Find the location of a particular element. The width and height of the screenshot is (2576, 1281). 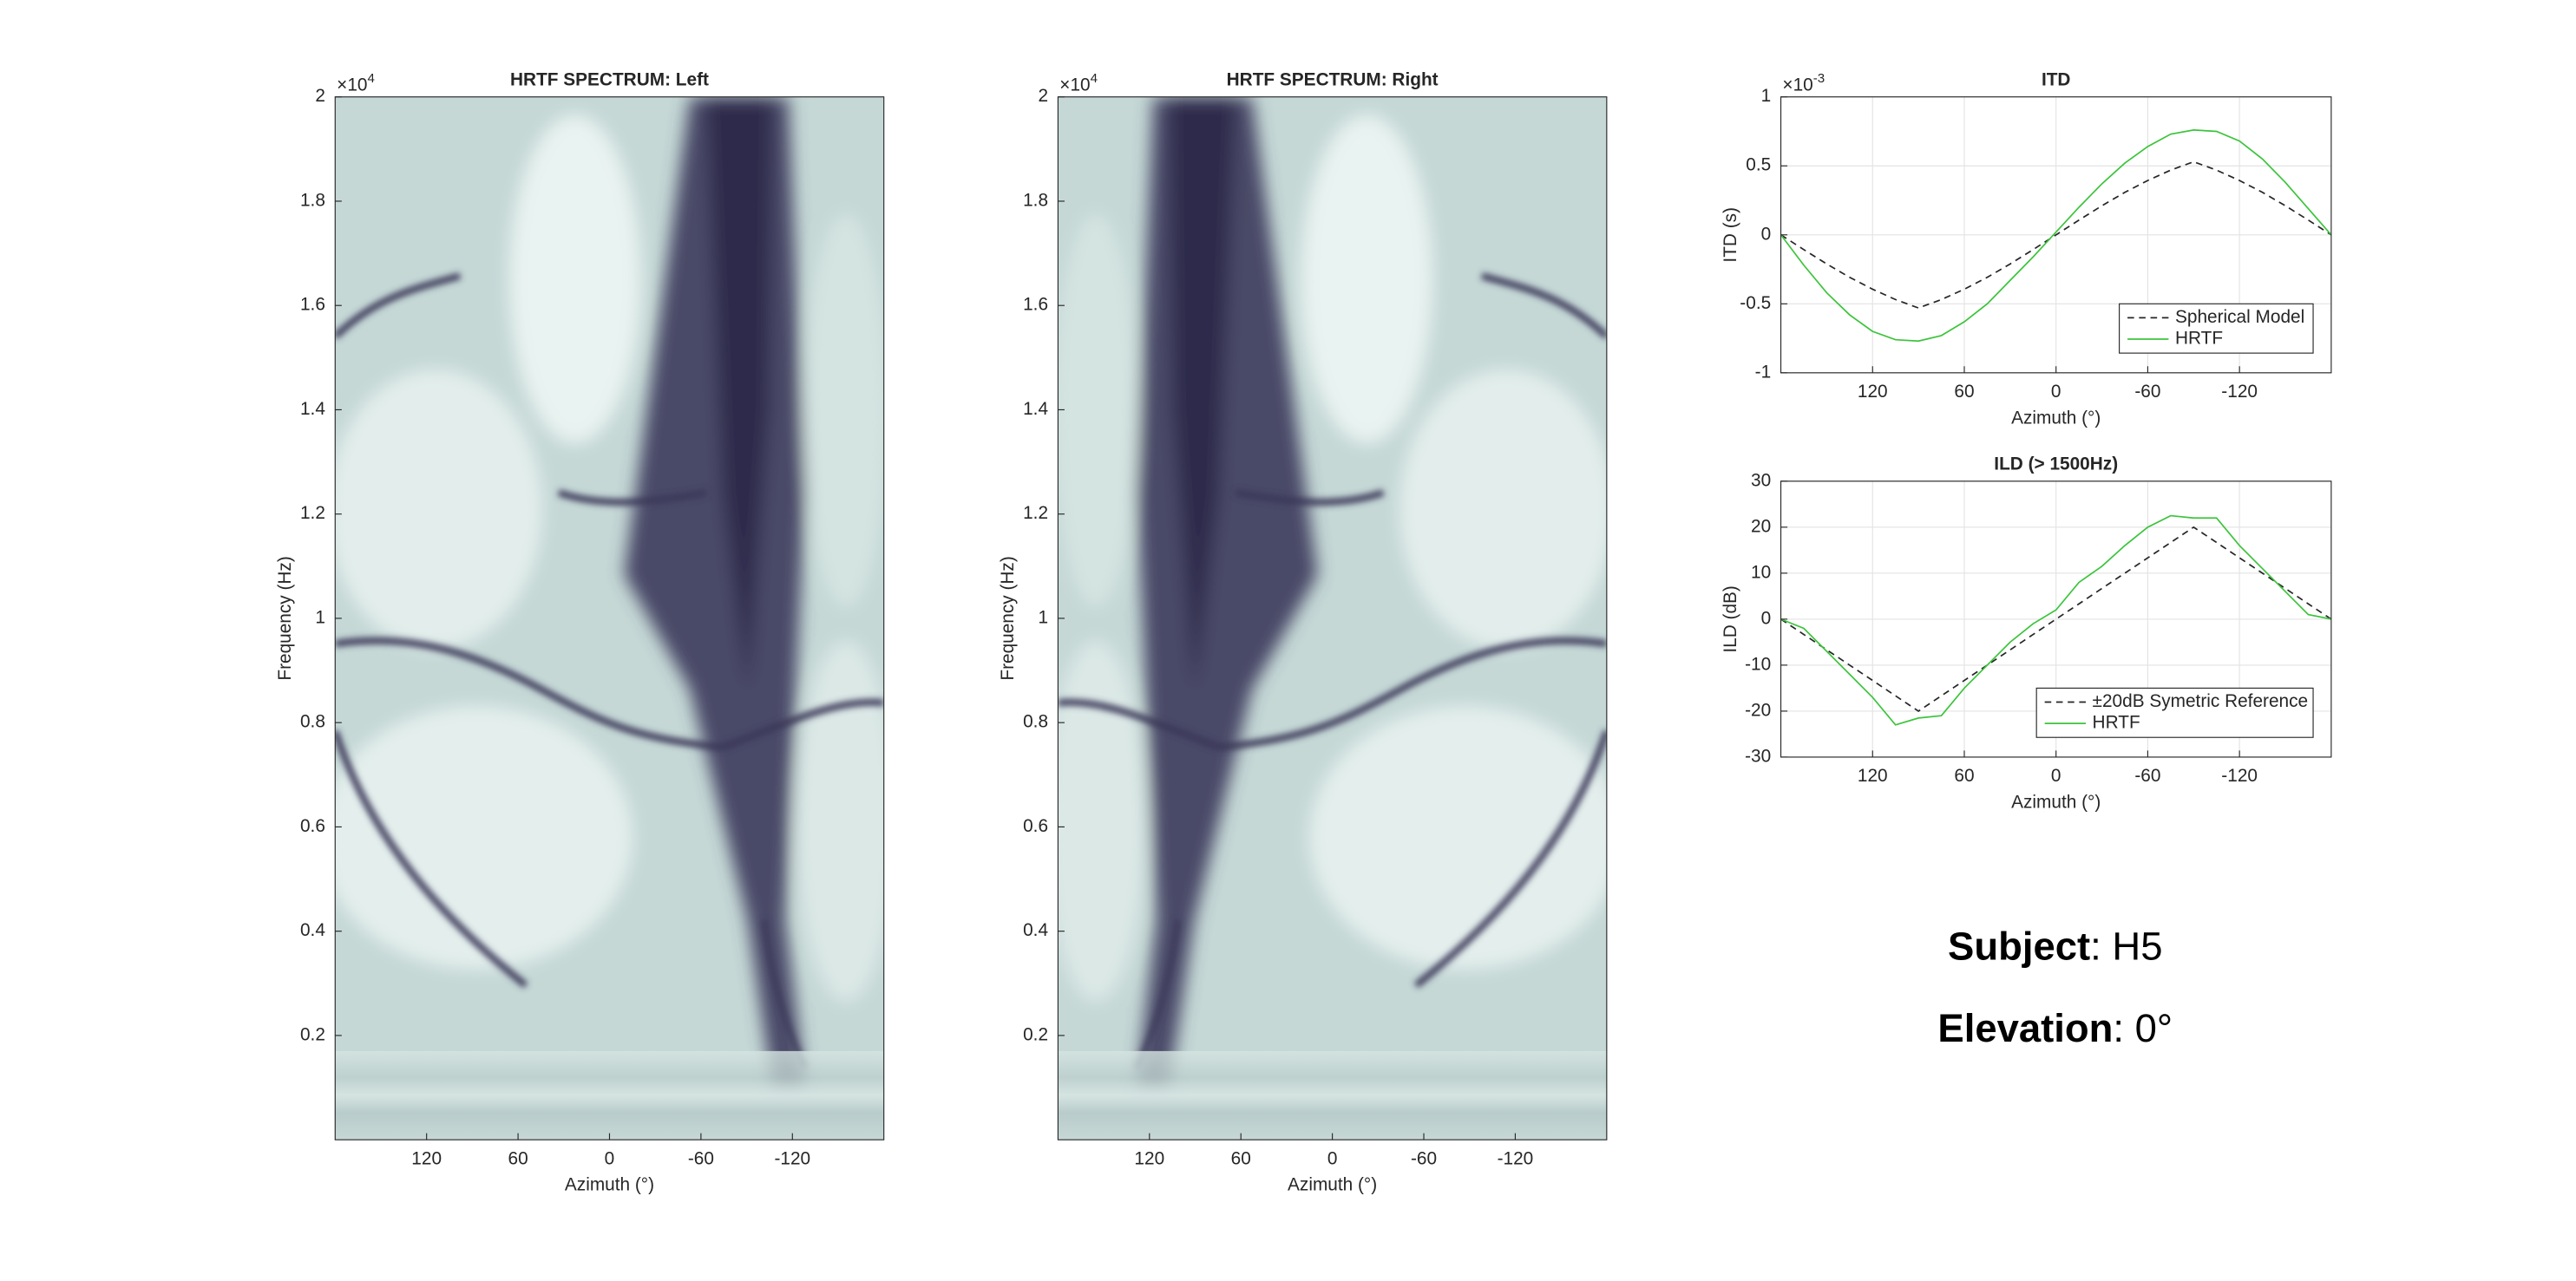

chart-title: HRTF SPECTRUM: Right is located at coordinates (1333, 79).